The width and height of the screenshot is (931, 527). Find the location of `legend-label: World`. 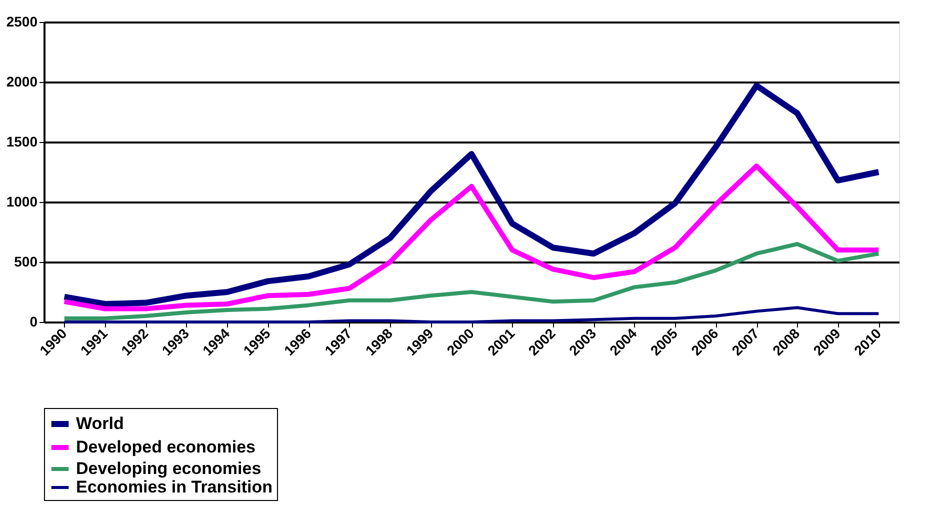

legend-label: World is located at coordinates (100, 423).